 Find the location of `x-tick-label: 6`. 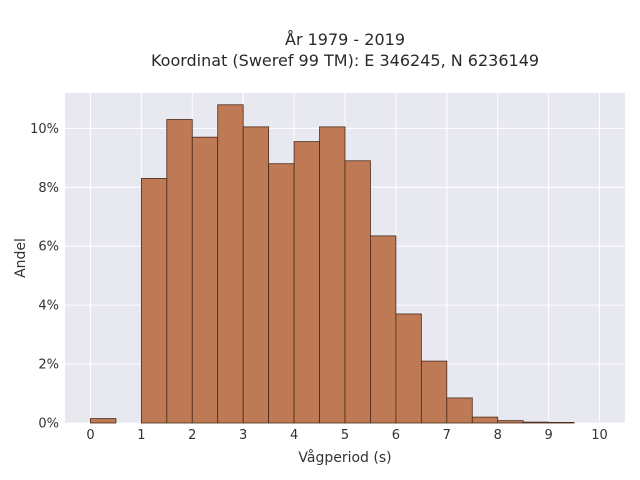

x-tick-label: 6 is located at coordinates (396, 435).